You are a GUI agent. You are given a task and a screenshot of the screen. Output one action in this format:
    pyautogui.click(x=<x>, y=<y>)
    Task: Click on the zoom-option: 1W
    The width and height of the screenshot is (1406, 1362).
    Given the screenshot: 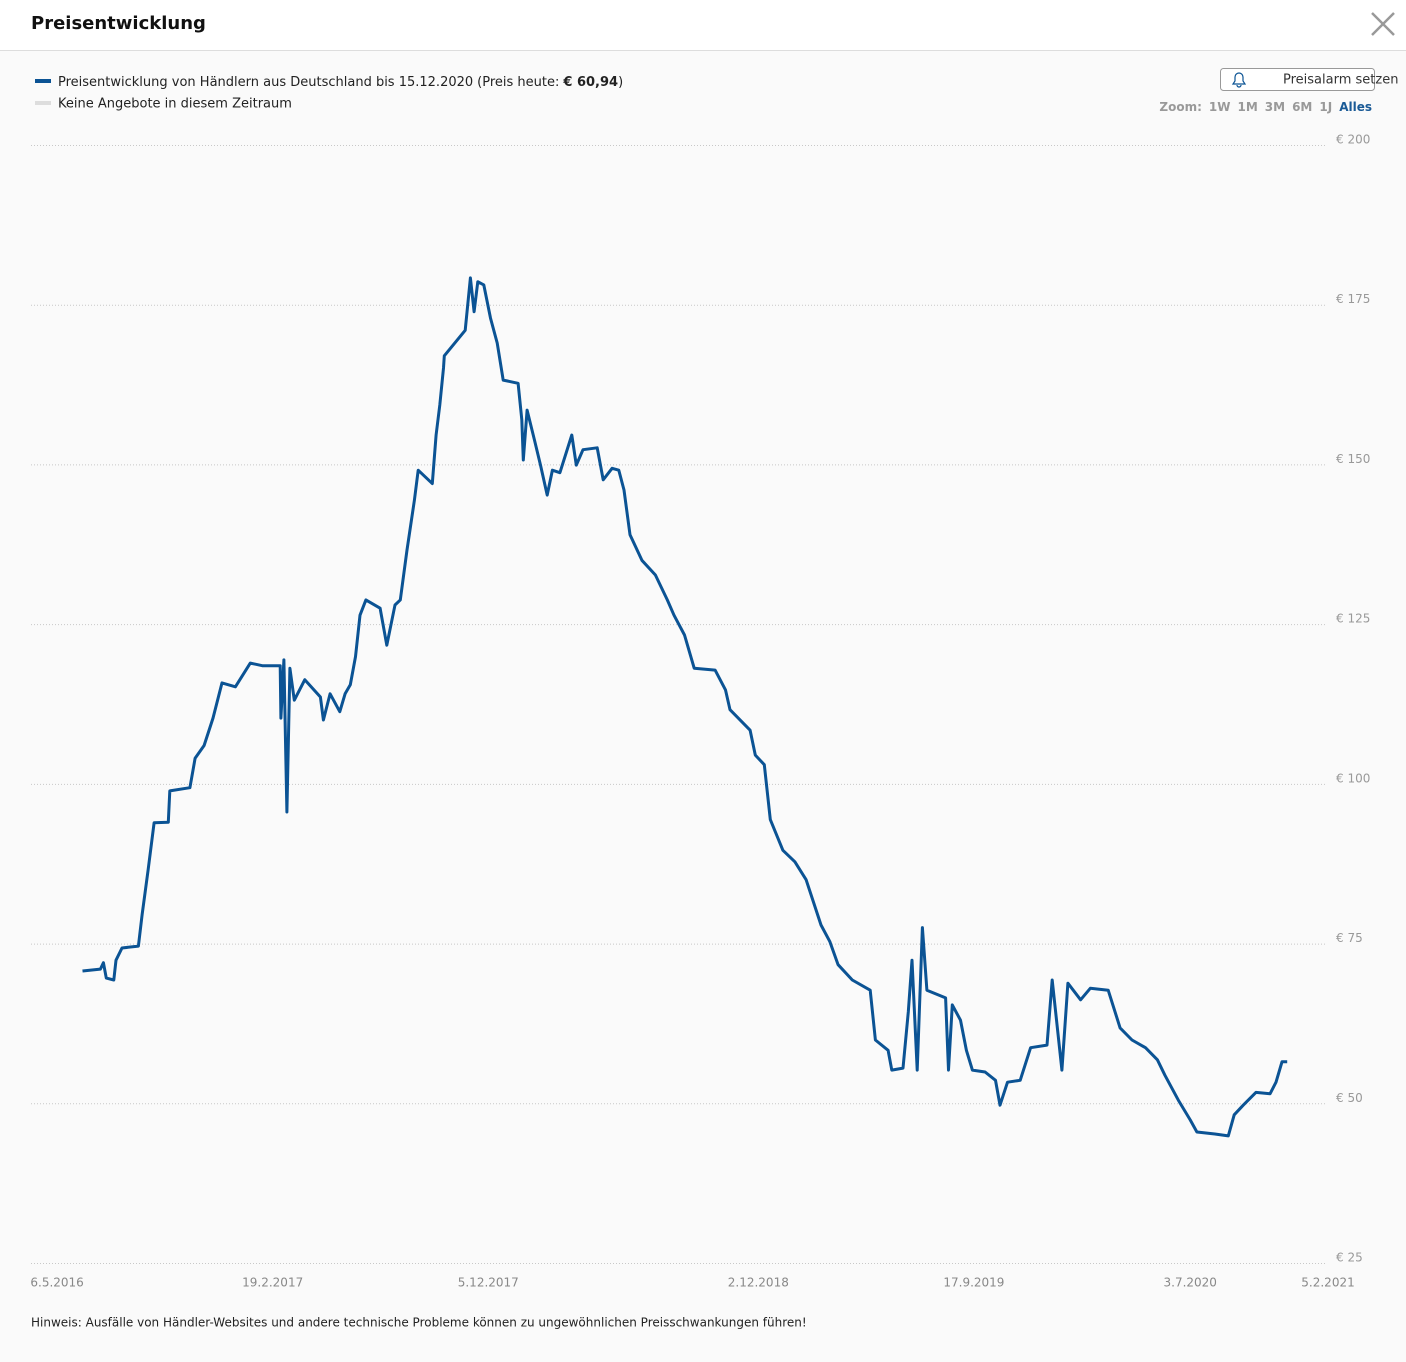 What is the action you would take?
    pyautogui.click(x=1220, y=107)
    